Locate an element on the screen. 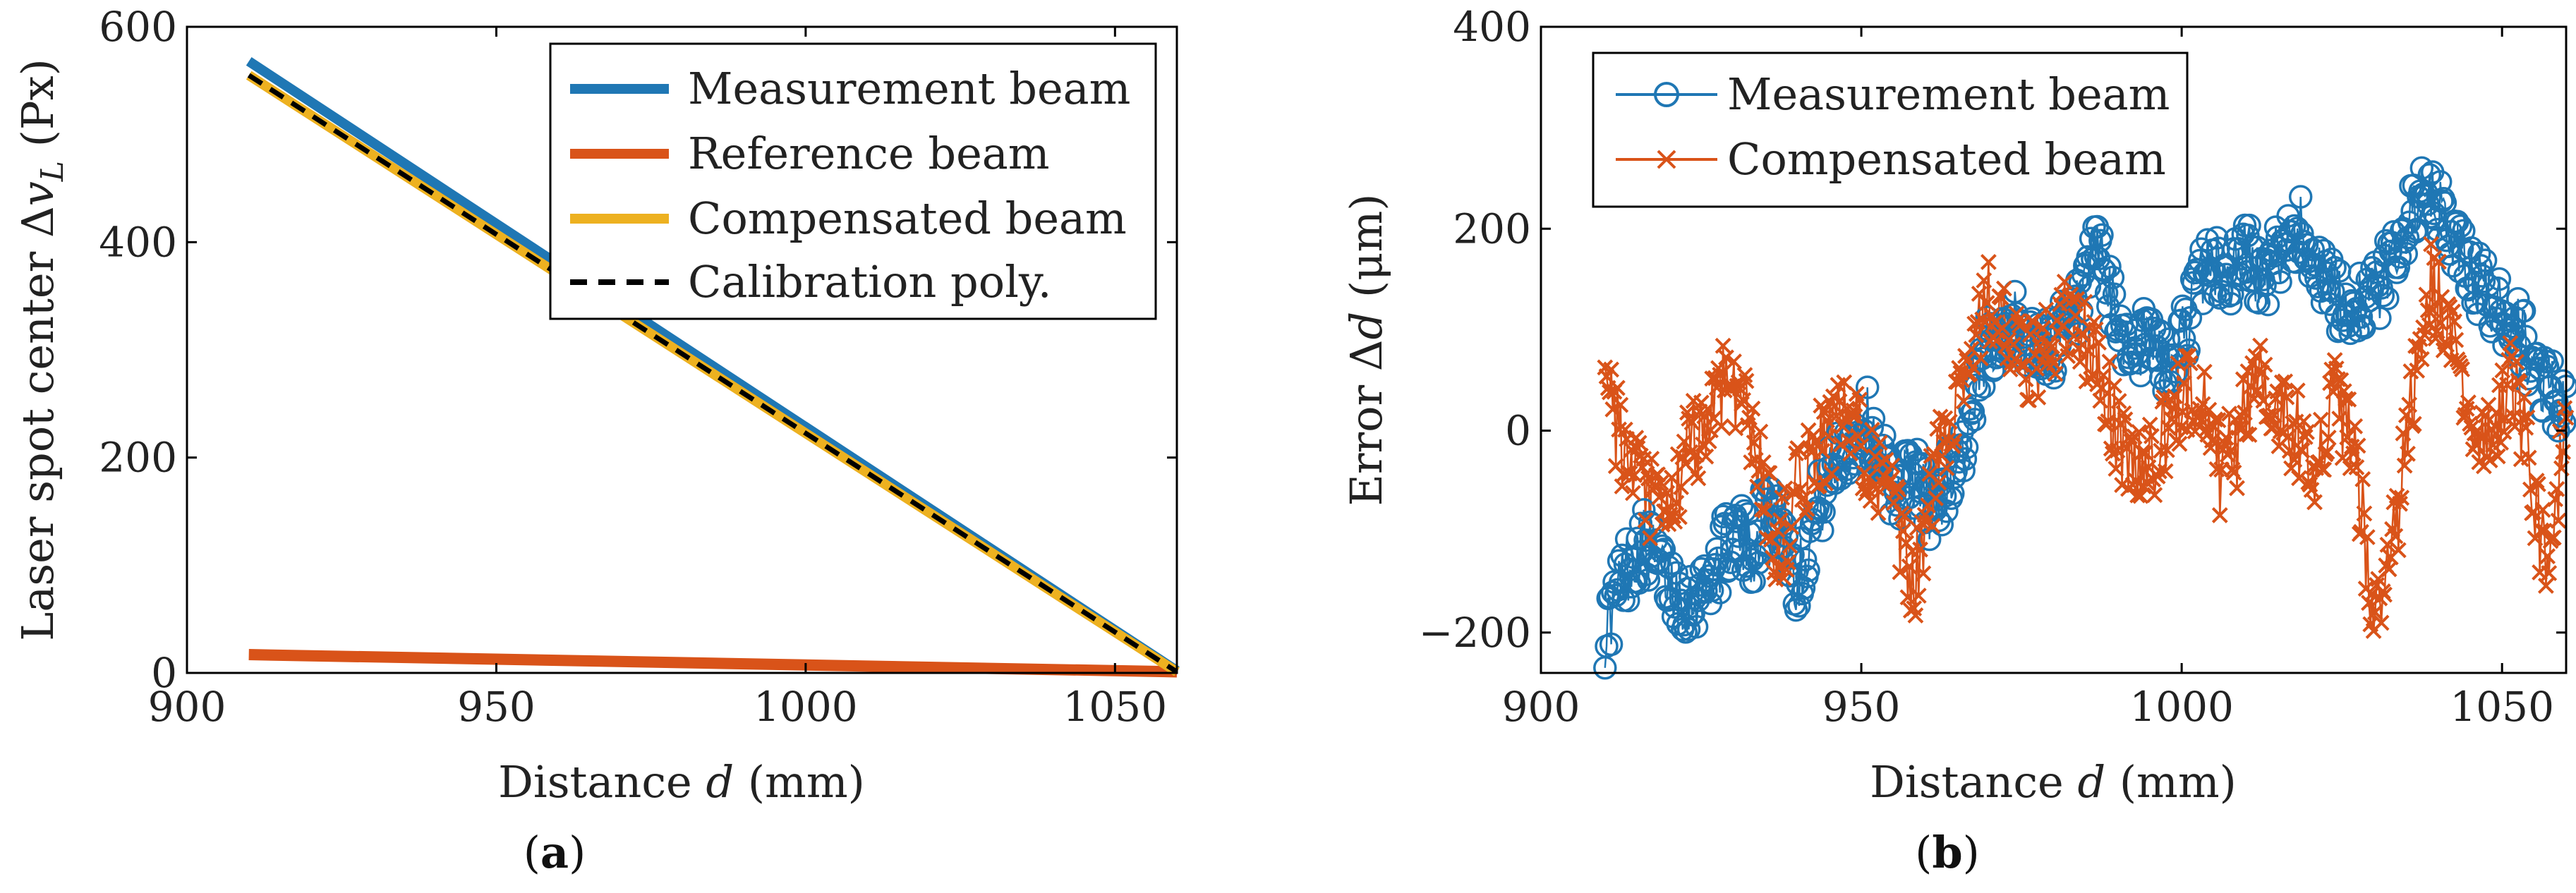 The height and width of the screenshot is (893, 2576). chart-a-xtick-label: 900 is located at coordinates (187, 707).